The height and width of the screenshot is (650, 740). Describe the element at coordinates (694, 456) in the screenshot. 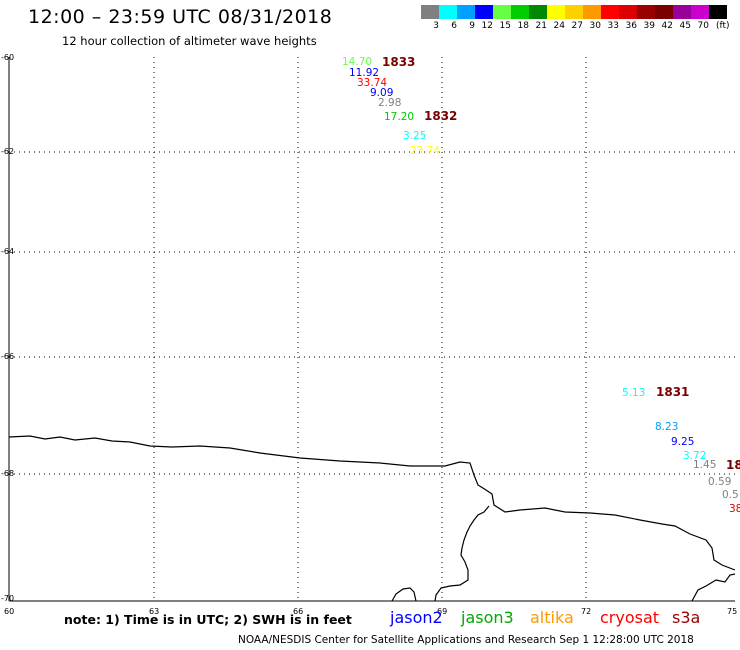

I see `swh-value: 3.72` at that location.